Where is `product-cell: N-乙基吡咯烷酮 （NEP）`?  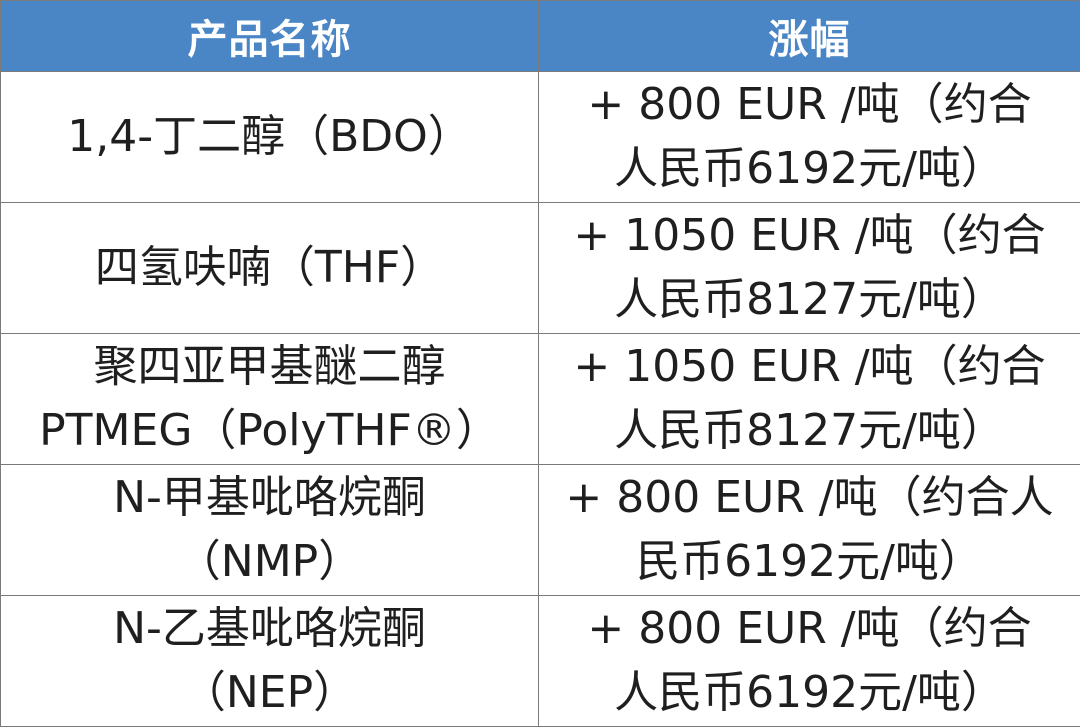 product-cell: N-乙基吡咯烷酮 （NEP） is located at coordinates (270, 661).